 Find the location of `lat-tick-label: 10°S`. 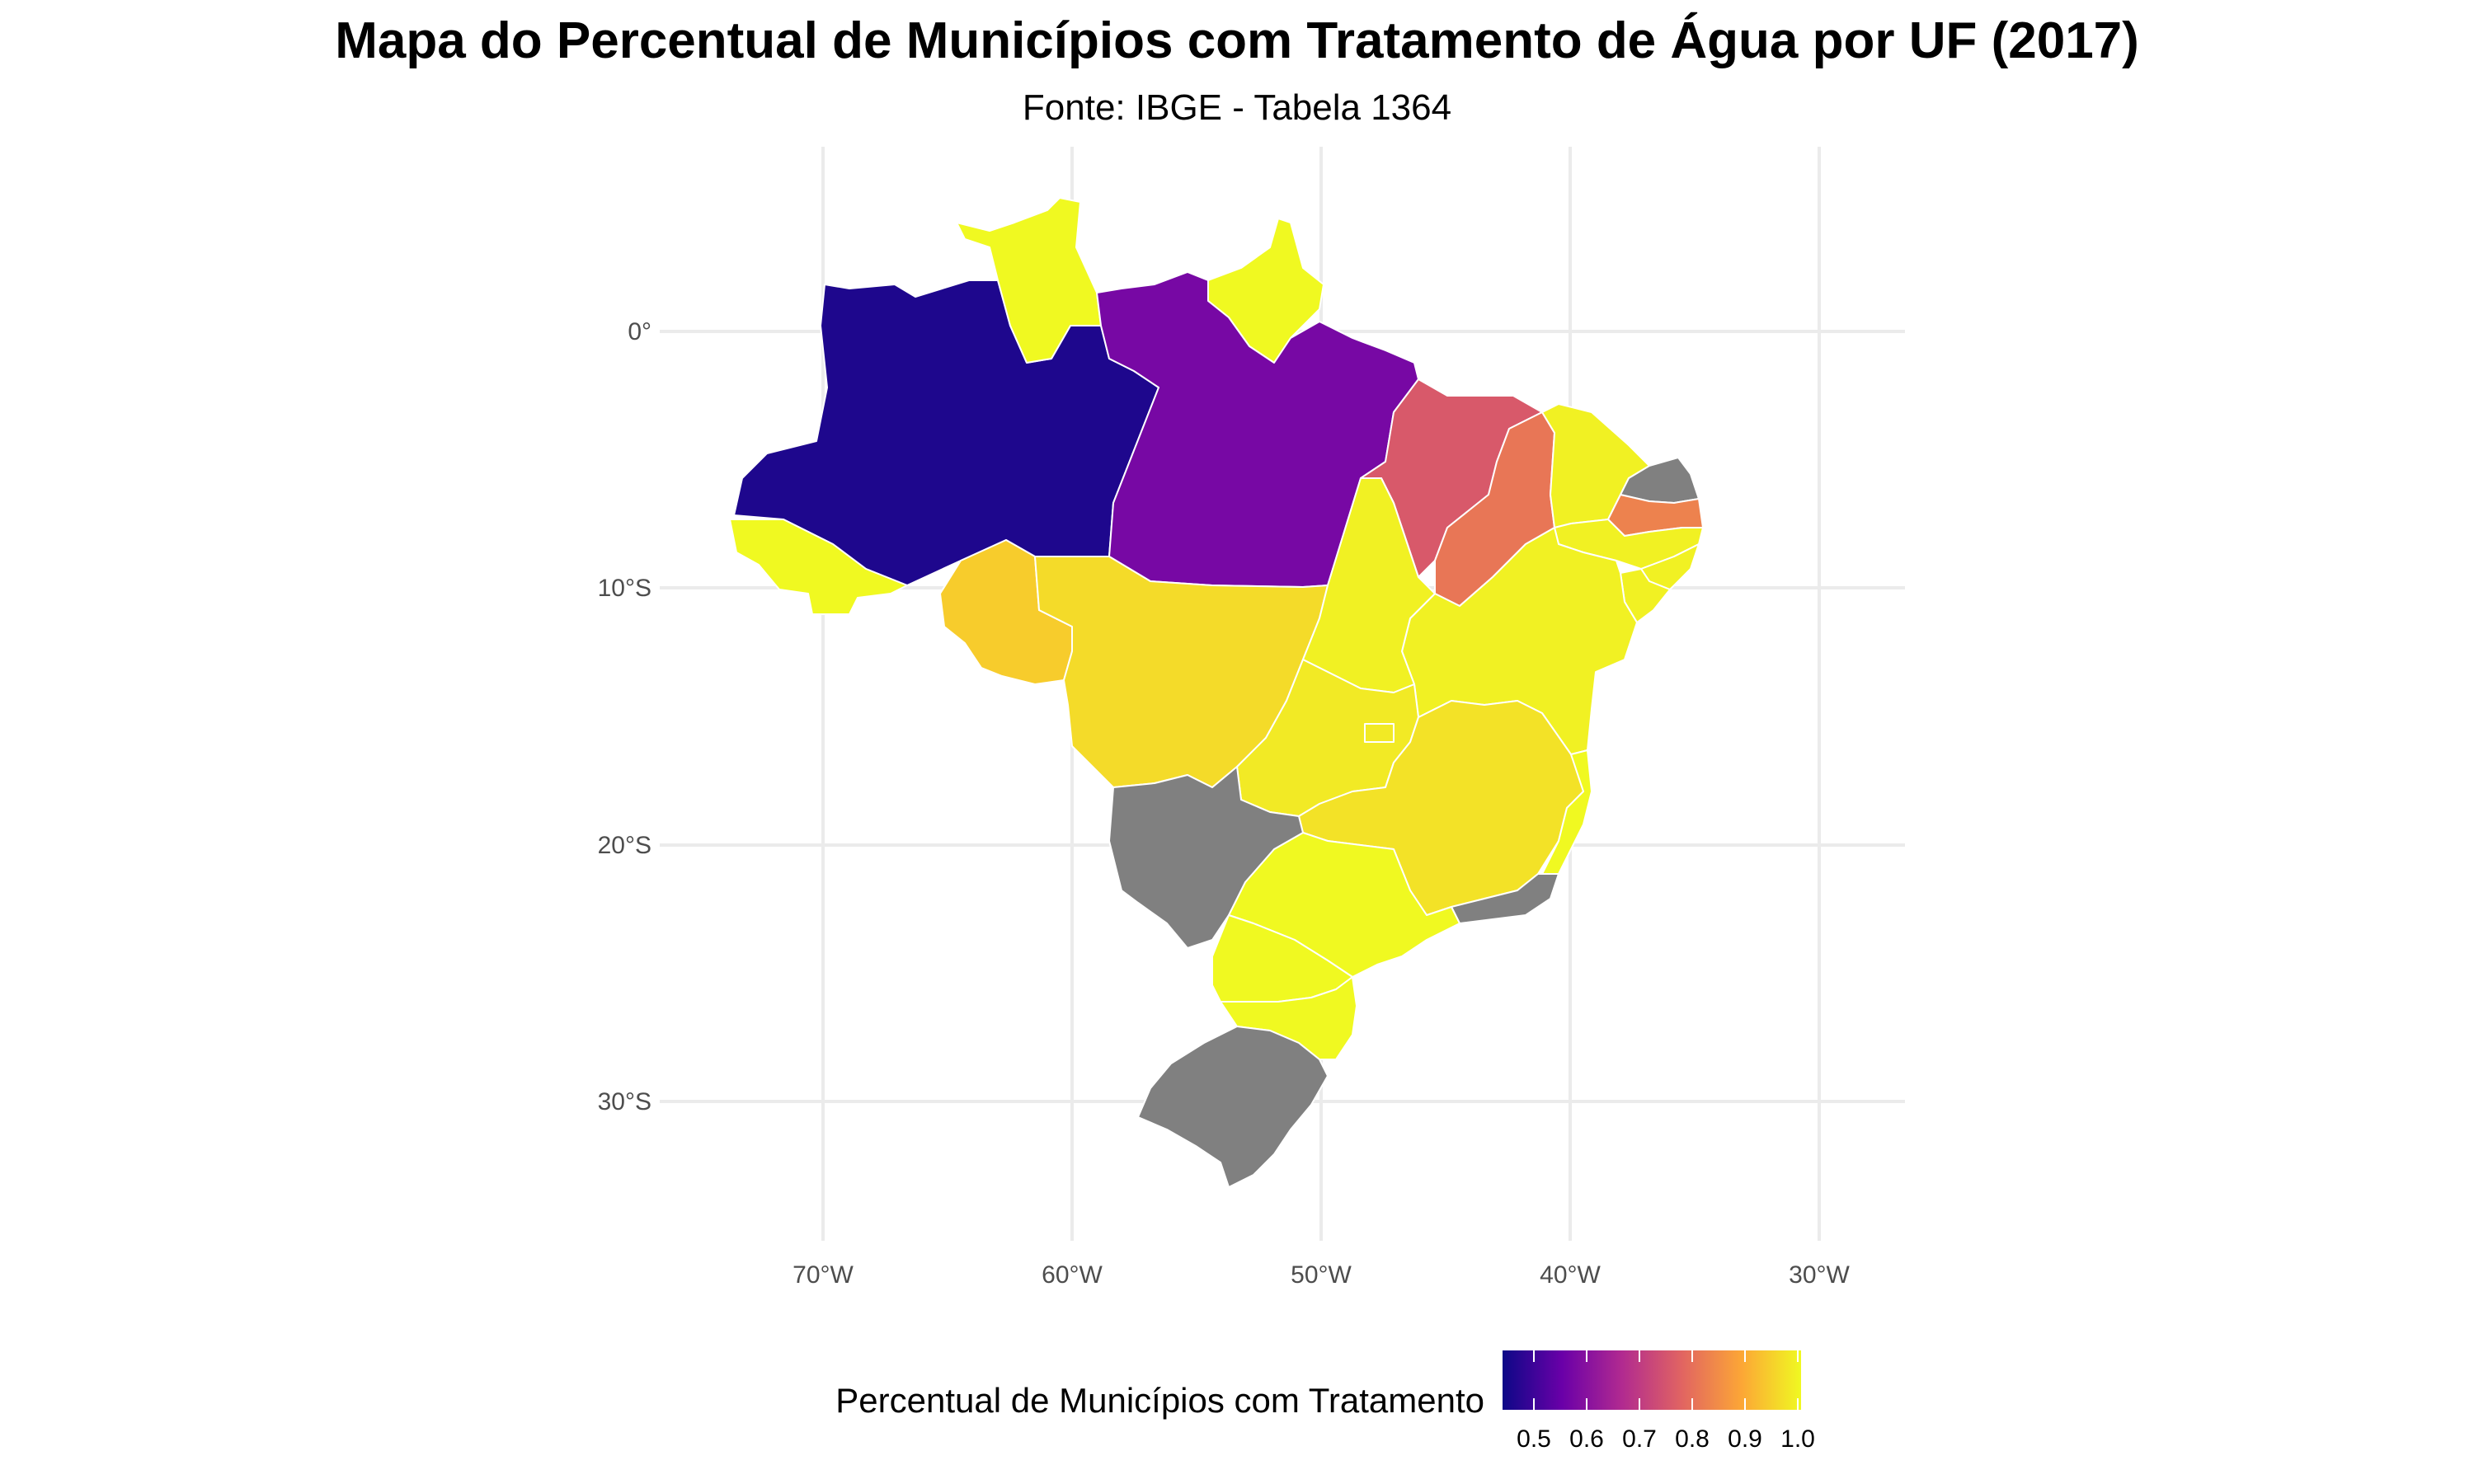

lat-tick-label: 10°S is located at coordinates (624, 588).